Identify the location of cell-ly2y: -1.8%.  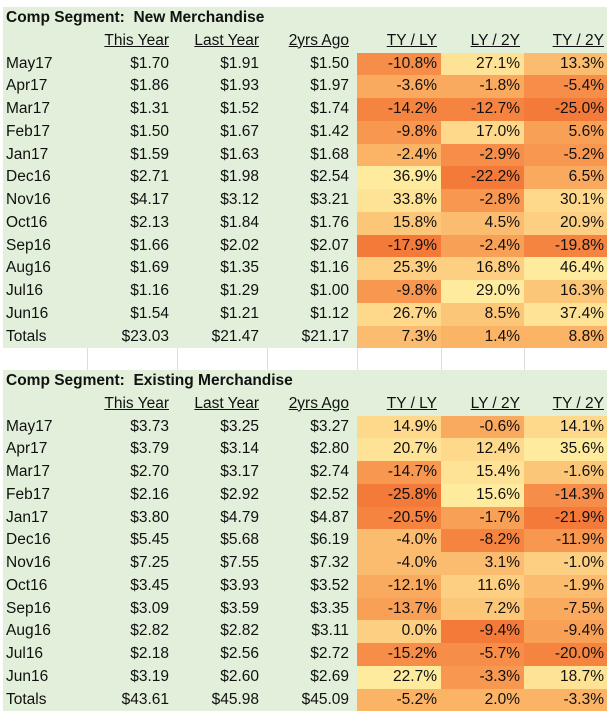
(482, 86).